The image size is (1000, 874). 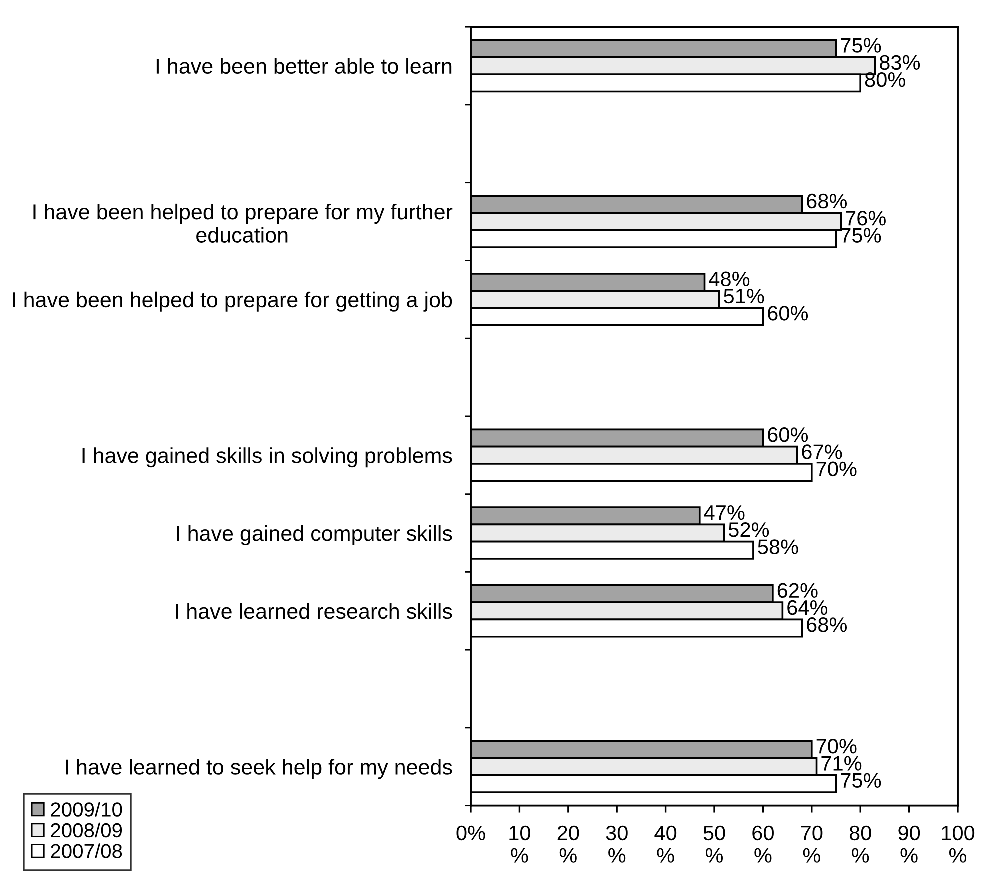 What do you see at coordinates (569, 844) in the screenshot?
I see `x-tick-label: 20 %` at bounding box center [569, 844].